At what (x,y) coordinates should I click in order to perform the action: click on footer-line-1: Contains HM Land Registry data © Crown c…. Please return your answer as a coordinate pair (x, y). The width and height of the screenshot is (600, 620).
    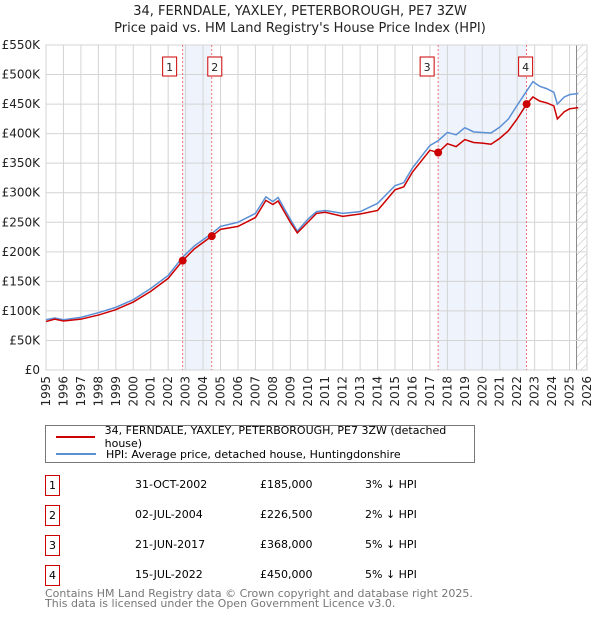
    Looking at the image, I should click on (259, 593).